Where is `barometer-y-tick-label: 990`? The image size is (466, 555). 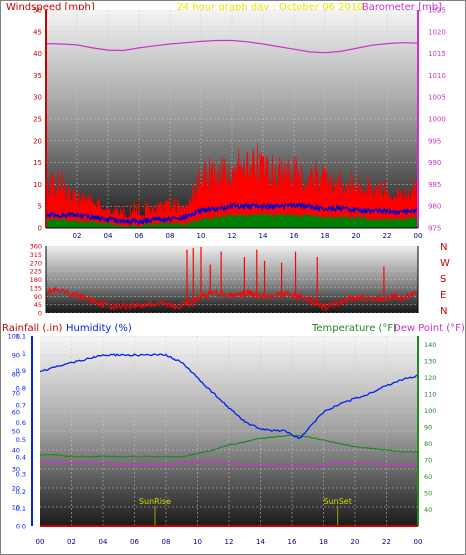 barometer-y-tick-label: 990 is located at coordinates (434, 163).